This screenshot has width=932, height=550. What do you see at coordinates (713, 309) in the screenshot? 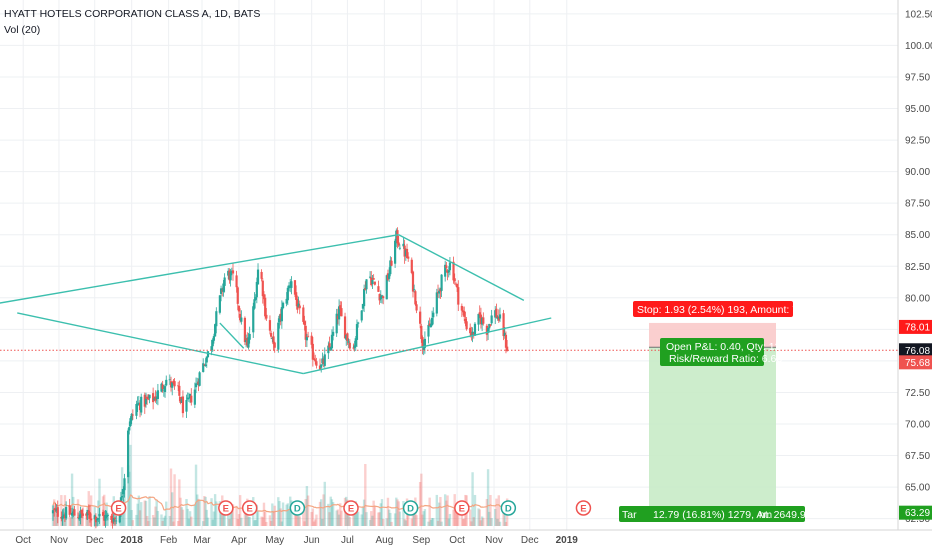
I see `stop-label-box` at bounding box center [713, 309].